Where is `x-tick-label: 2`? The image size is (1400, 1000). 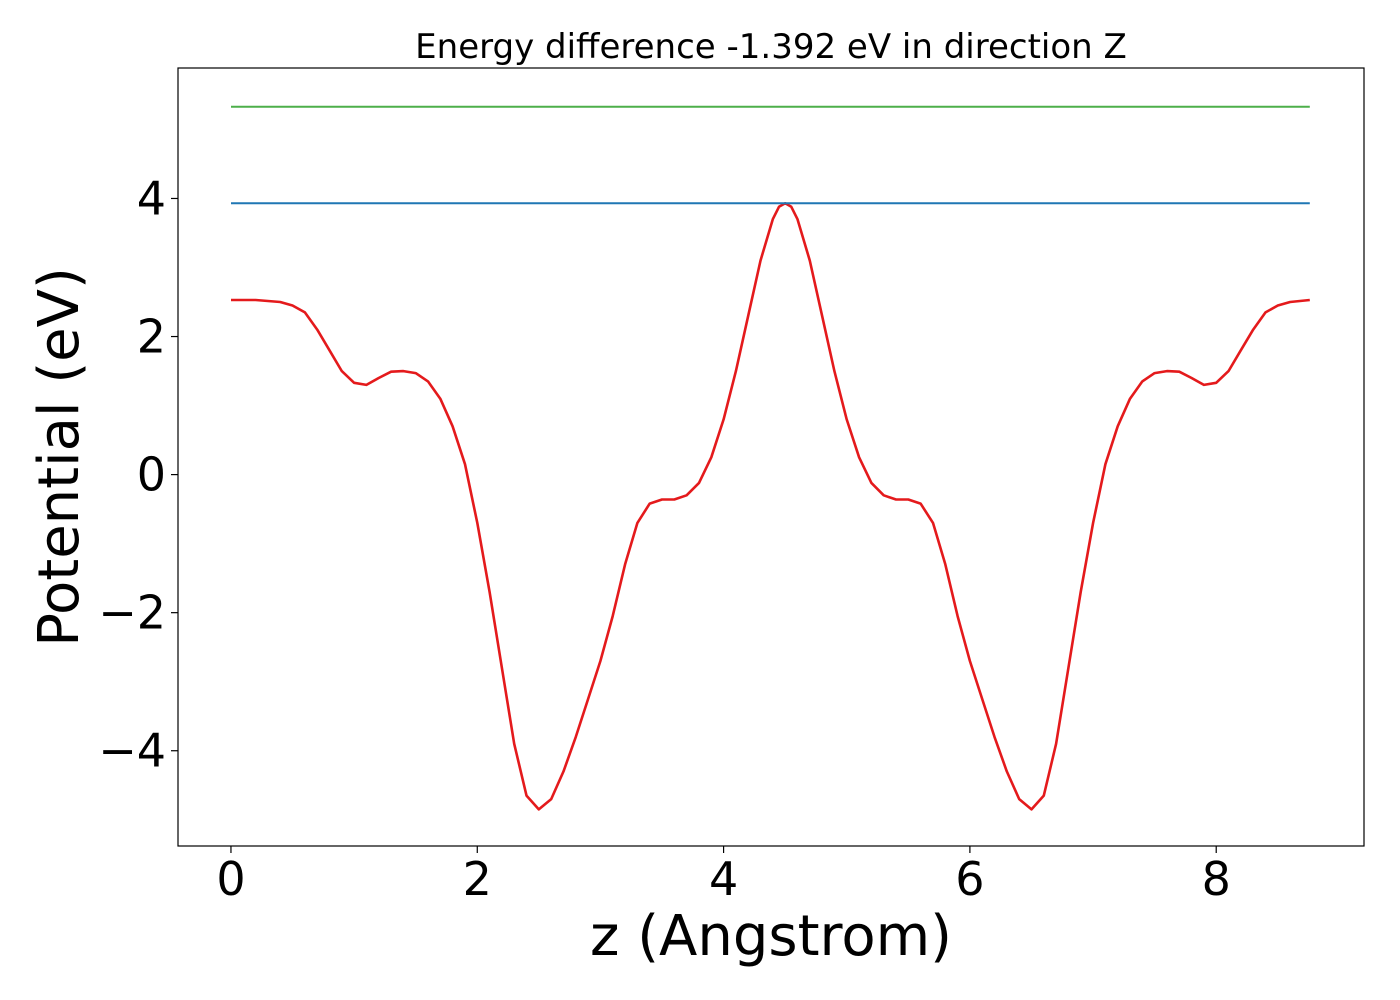 x-tick-label: 2 is located at coordinates (477, 879).